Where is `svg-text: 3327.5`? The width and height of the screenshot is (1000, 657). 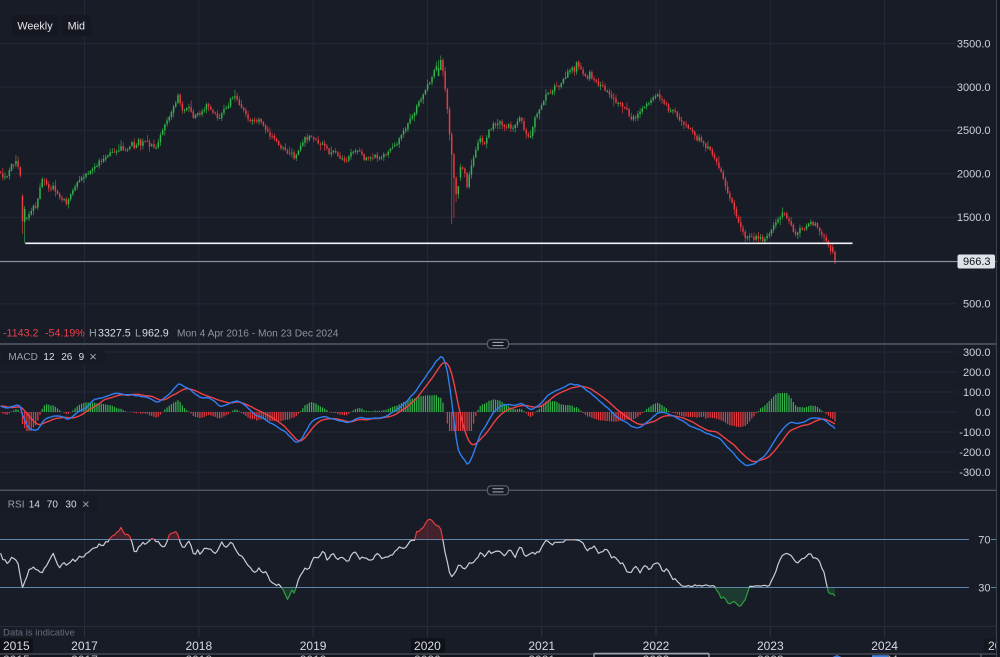 svg-text: 3327.5 is located at coordinates (114, 334).